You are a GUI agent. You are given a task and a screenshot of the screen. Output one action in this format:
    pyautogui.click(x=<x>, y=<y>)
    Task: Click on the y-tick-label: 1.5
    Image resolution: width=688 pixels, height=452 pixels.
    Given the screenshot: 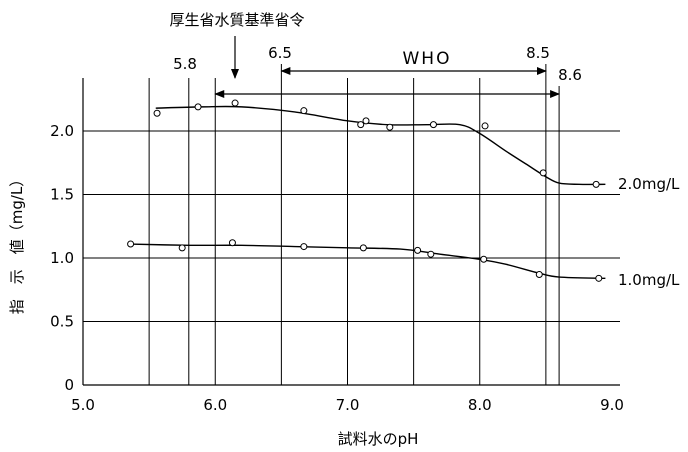 What is the action you would take?
    pyautogui.click(x=62, y=195)
    